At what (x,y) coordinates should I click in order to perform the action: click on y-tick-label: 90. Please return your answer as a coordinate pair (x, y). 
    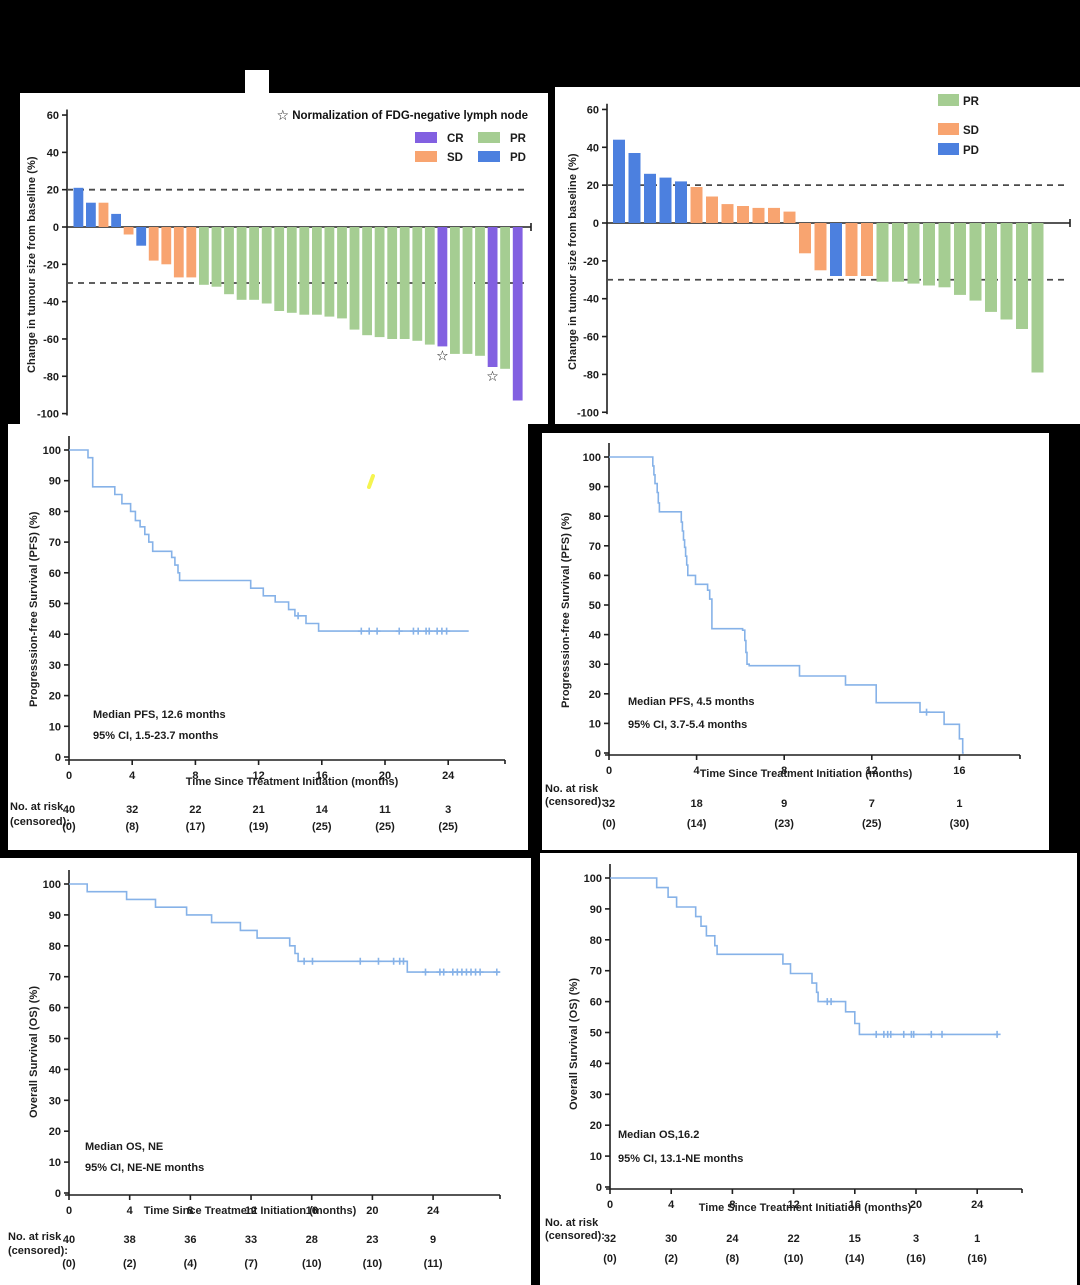
    Looking at the image, I should click on (55, 916).